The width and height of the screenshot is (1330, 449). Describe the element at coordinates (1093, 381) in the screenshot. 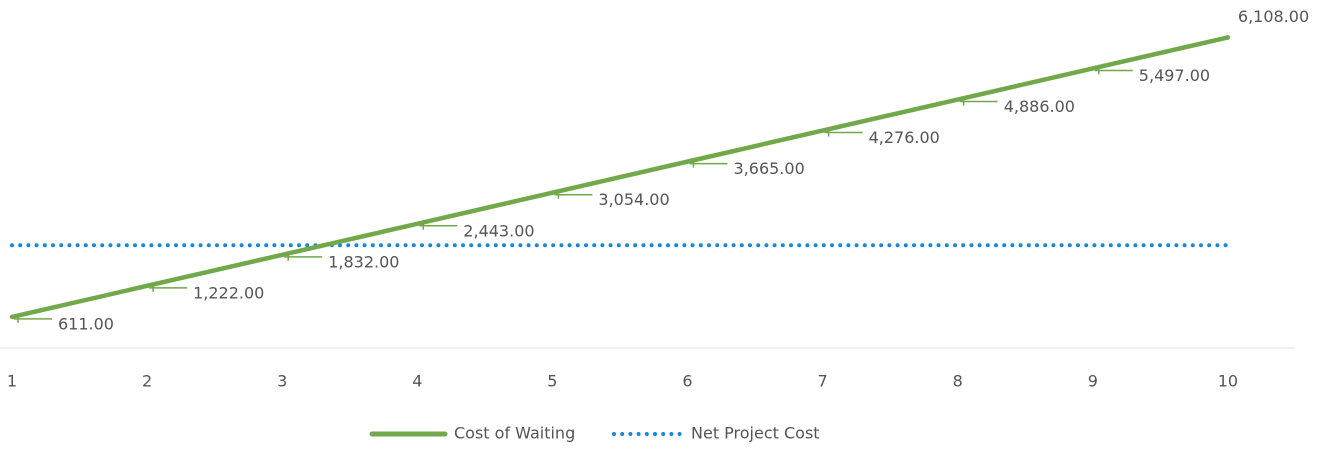

I see `x-tick-label: 9` at that location.